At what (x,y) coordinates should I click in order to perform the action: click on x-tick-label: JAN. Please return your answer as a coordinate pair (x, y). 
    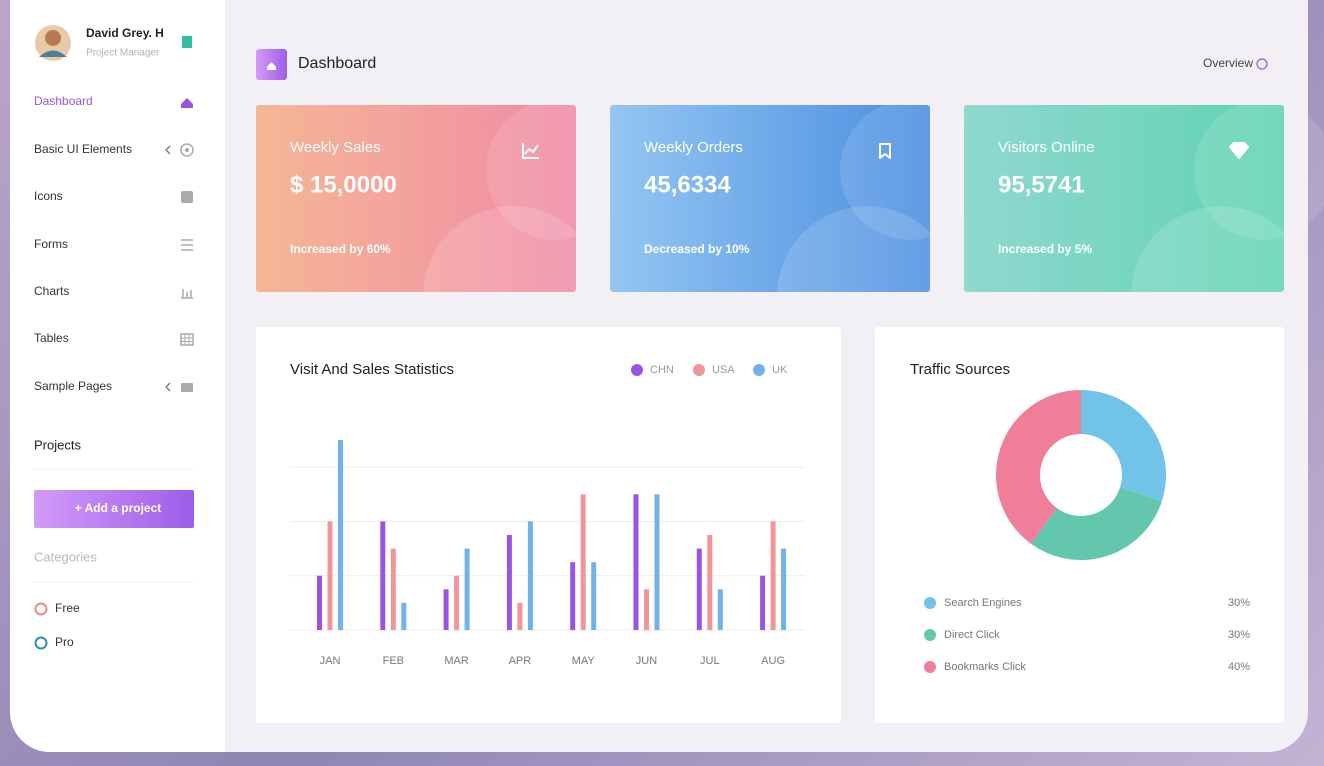
    Looking at the image, I should click on (330, 661).